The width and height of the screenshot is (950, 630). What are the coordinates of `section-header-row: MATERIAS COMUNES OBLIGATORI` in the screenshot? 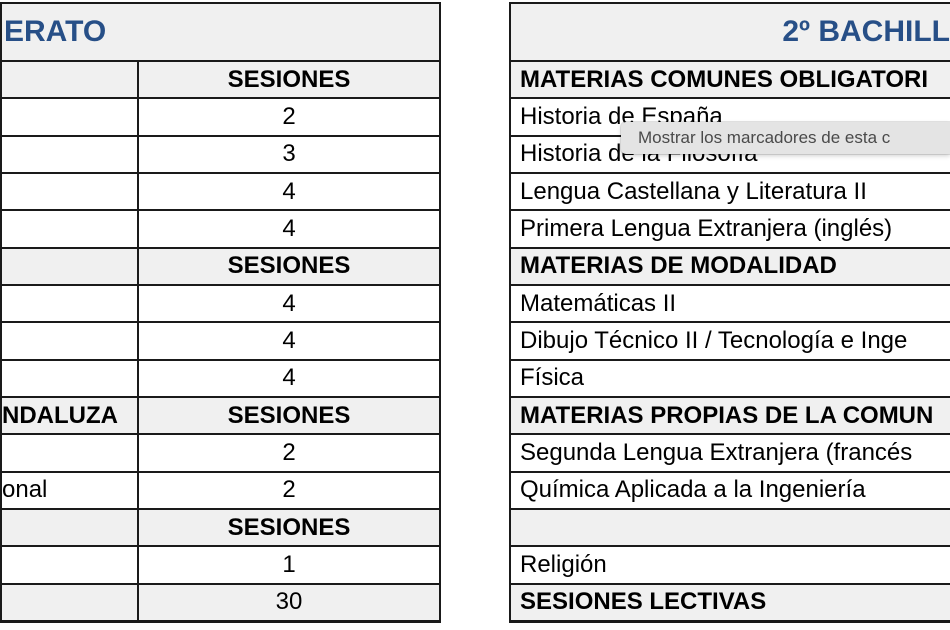 It's located at (730, 79).